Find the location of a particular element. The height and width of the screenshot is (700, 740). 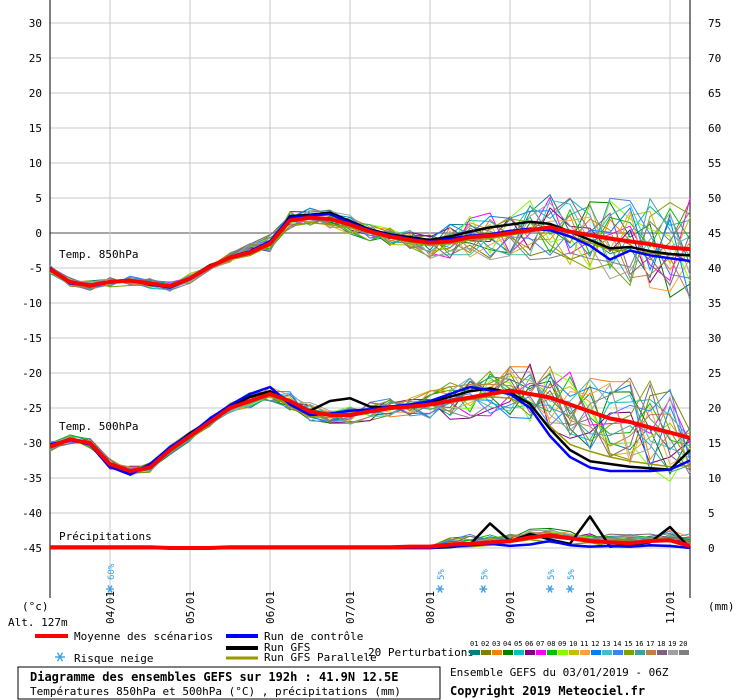

pert-number: 05 is located at coordinates (518, 644).